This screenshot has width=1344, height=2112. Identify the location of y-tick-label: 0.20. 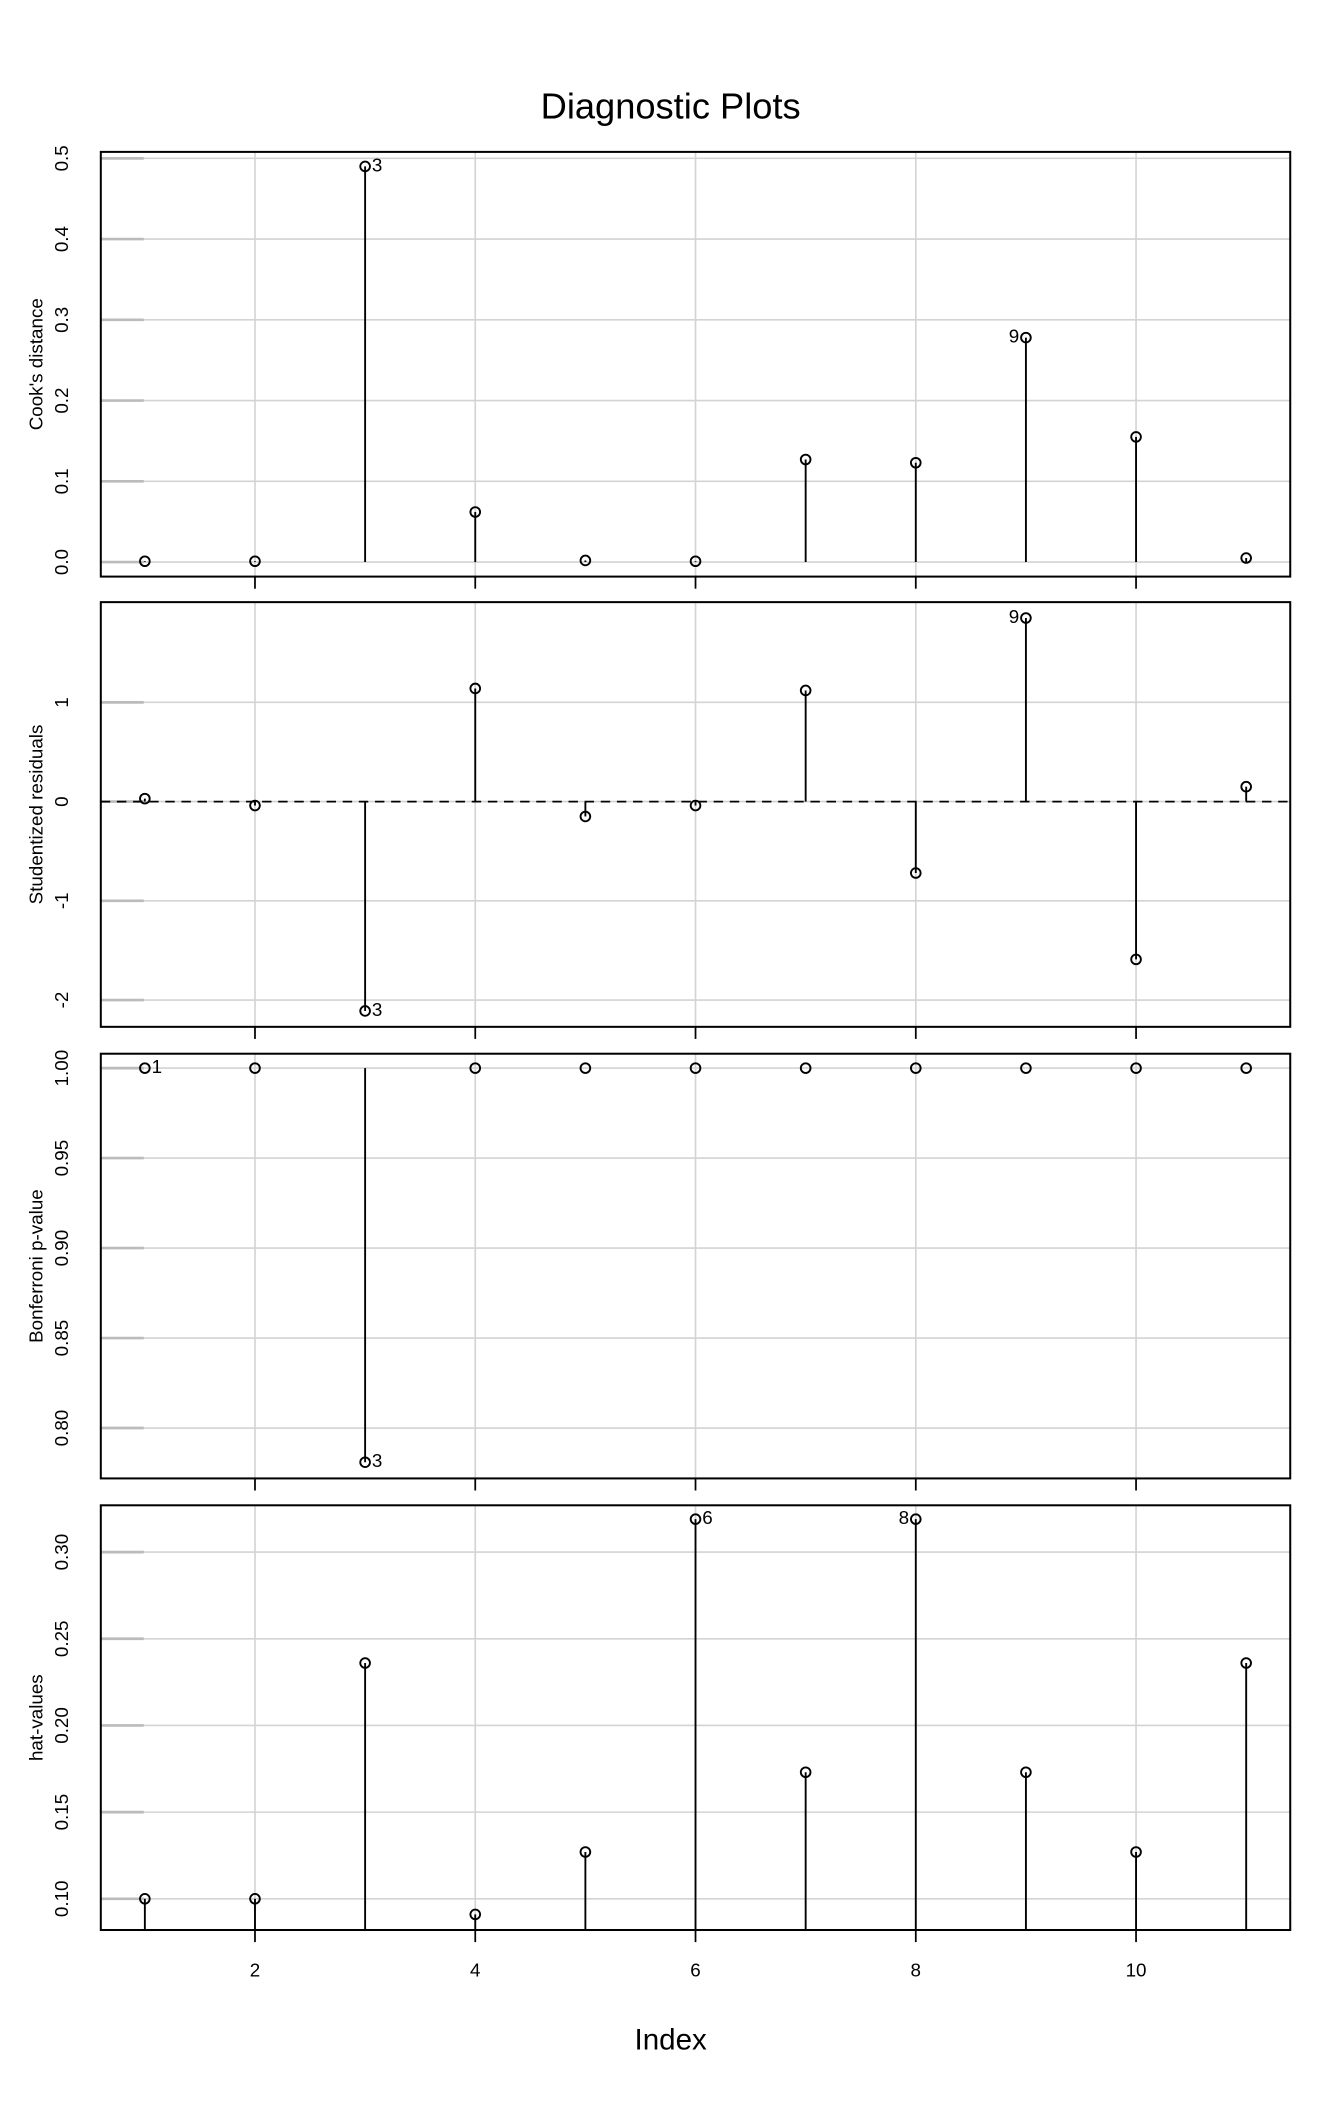
(61, 1725).